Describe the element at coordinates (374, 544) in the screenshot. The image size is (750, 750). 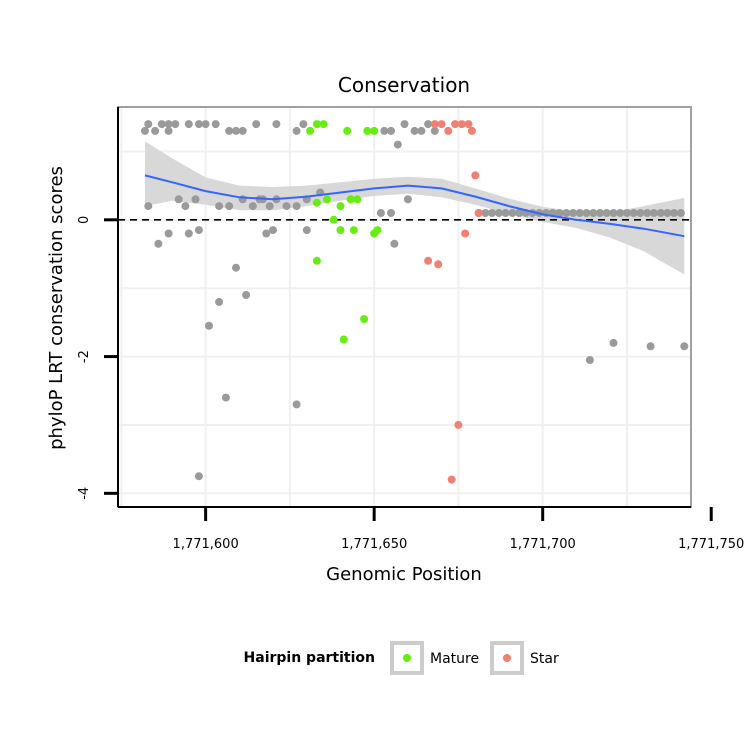
I see `x-tick-label: 1,771,650` at that location.